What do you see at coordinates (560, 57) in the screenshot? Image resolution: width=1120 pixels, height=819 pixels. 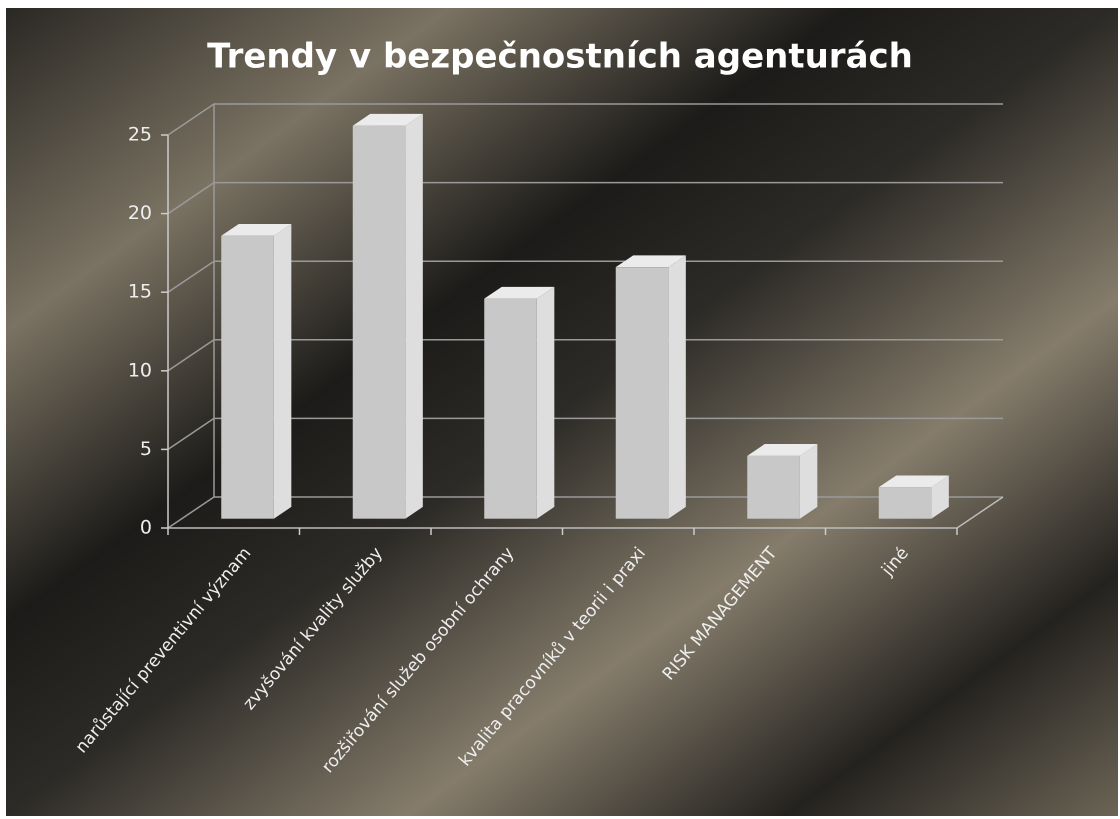 I see `chart-title: Trendy v bezpečnostních agenturách` at bounding box center [560, 57].